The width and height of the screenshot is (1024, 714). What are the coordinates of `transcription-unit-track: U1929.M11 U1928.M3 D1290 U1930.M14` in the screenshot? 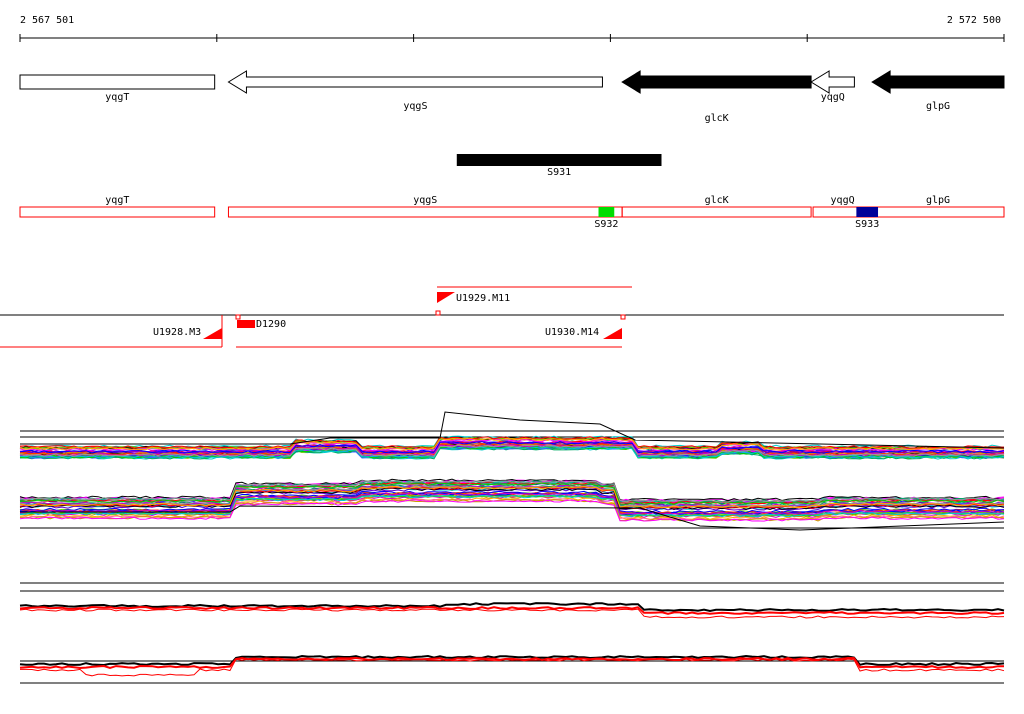 It's located at (502, 317).